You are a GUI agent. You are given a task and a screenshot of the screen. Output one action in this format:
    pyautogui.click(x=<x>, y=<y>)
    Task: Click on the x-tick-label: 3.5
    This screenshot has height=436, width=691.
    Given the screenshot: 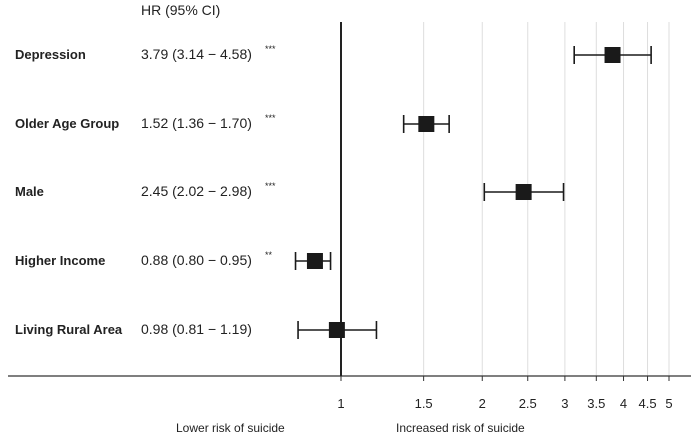 What is the action you would take?
    pyautogui.click(x=596, y=403)
    